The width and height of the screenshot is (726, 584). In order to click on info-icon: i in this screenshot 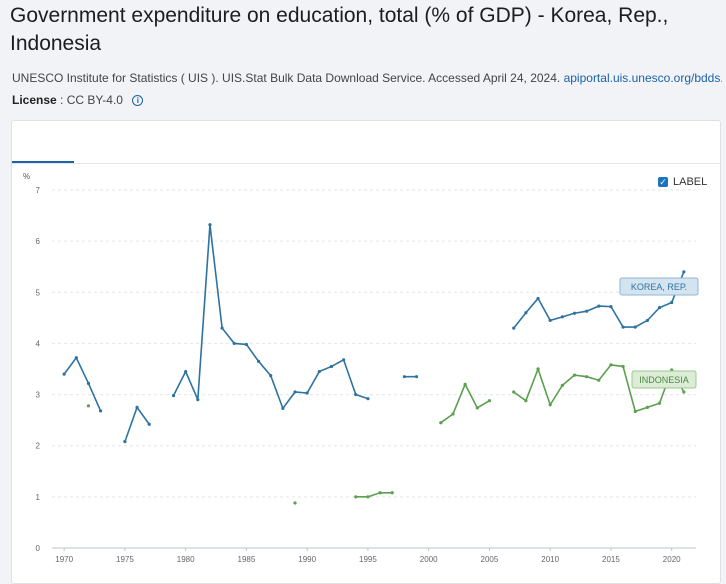, I will do `click(138, 100)`.